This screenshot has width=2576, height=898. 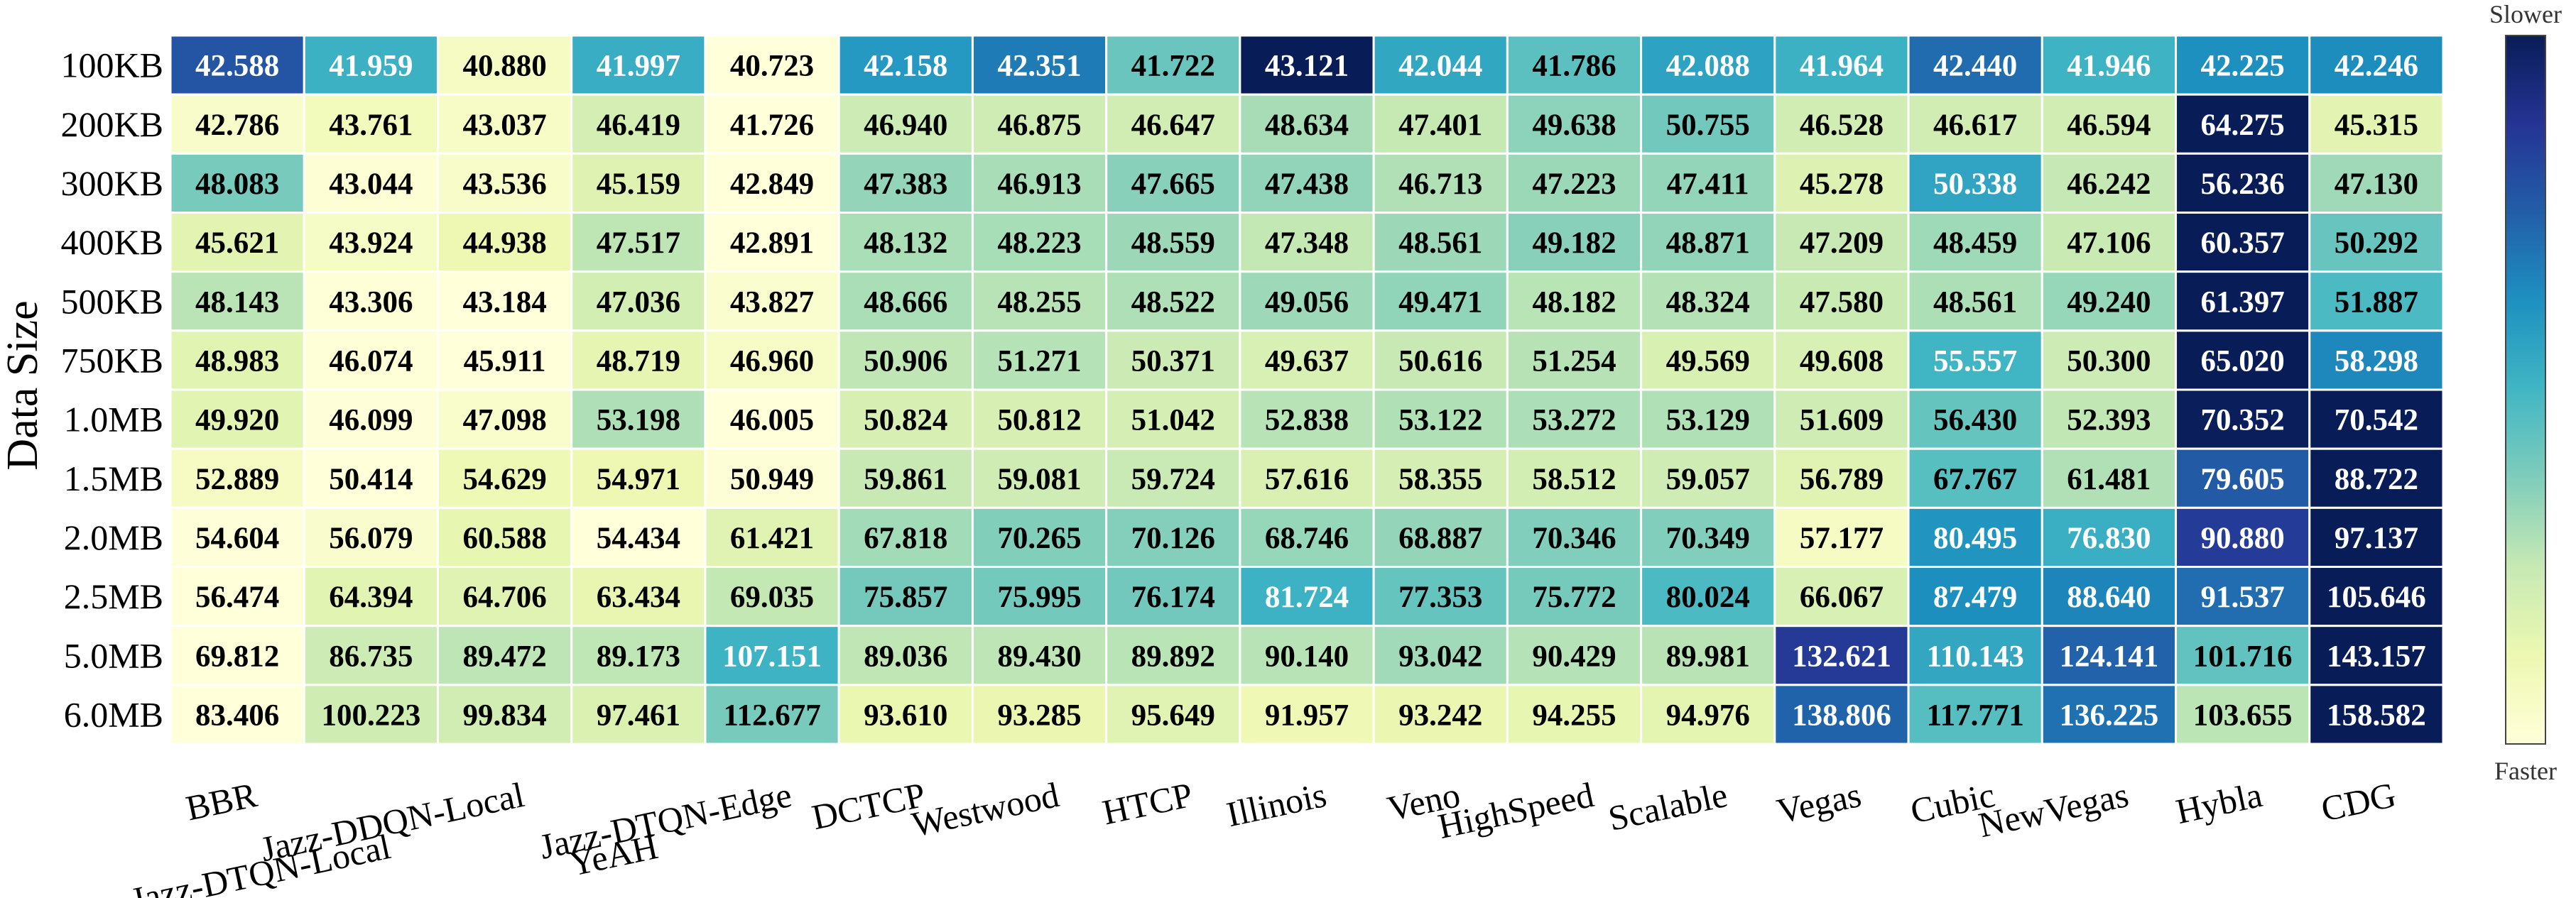 I want to click on cell-value-label: 57.177, so click(x=1842, y=538).